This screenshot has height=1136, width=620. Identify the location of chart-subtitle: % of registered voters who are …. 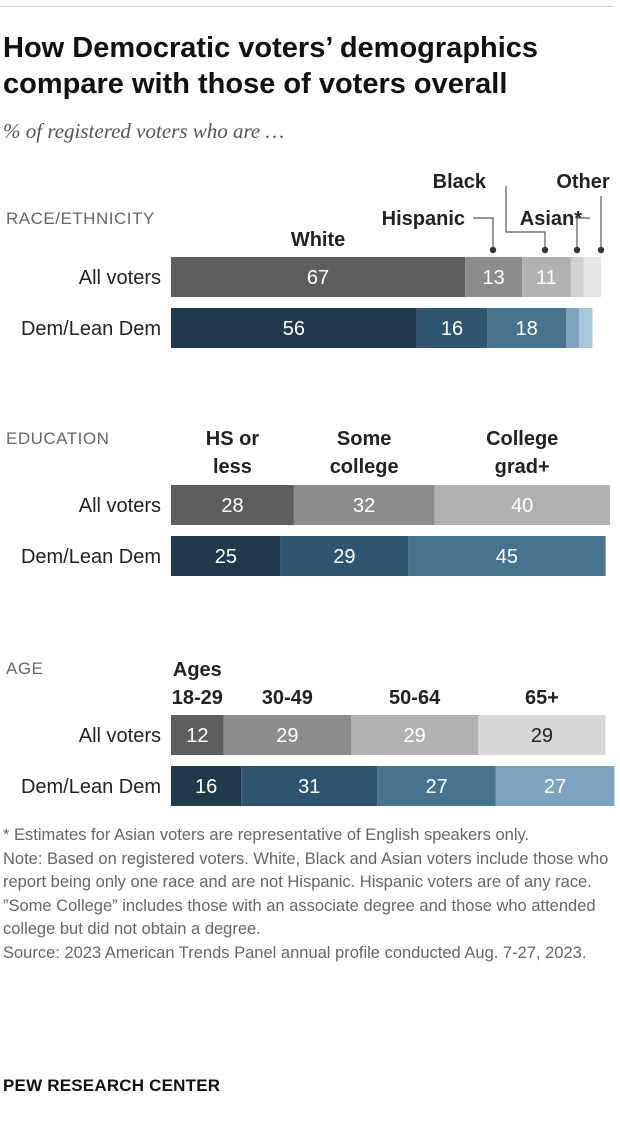
(144, 131).